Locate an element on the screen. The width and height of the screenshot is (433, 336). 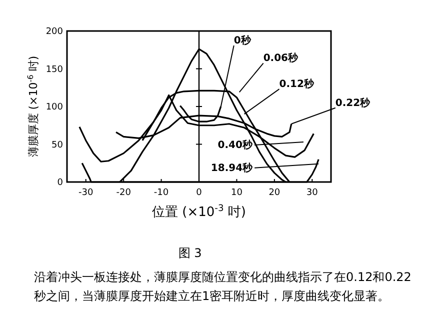
x-tick-label: 30 is located at coordinates (312, 193).